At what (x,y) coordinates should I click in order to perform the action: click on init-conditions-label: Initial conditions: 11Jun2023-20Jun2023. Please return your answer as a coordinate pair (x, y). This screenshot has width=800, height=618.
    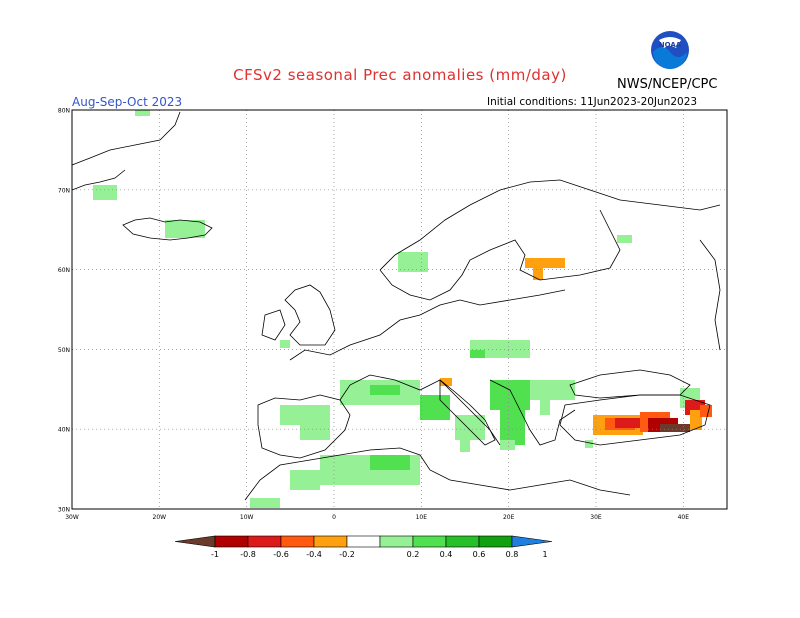
    Looking at the image, I should click on (592, 102).